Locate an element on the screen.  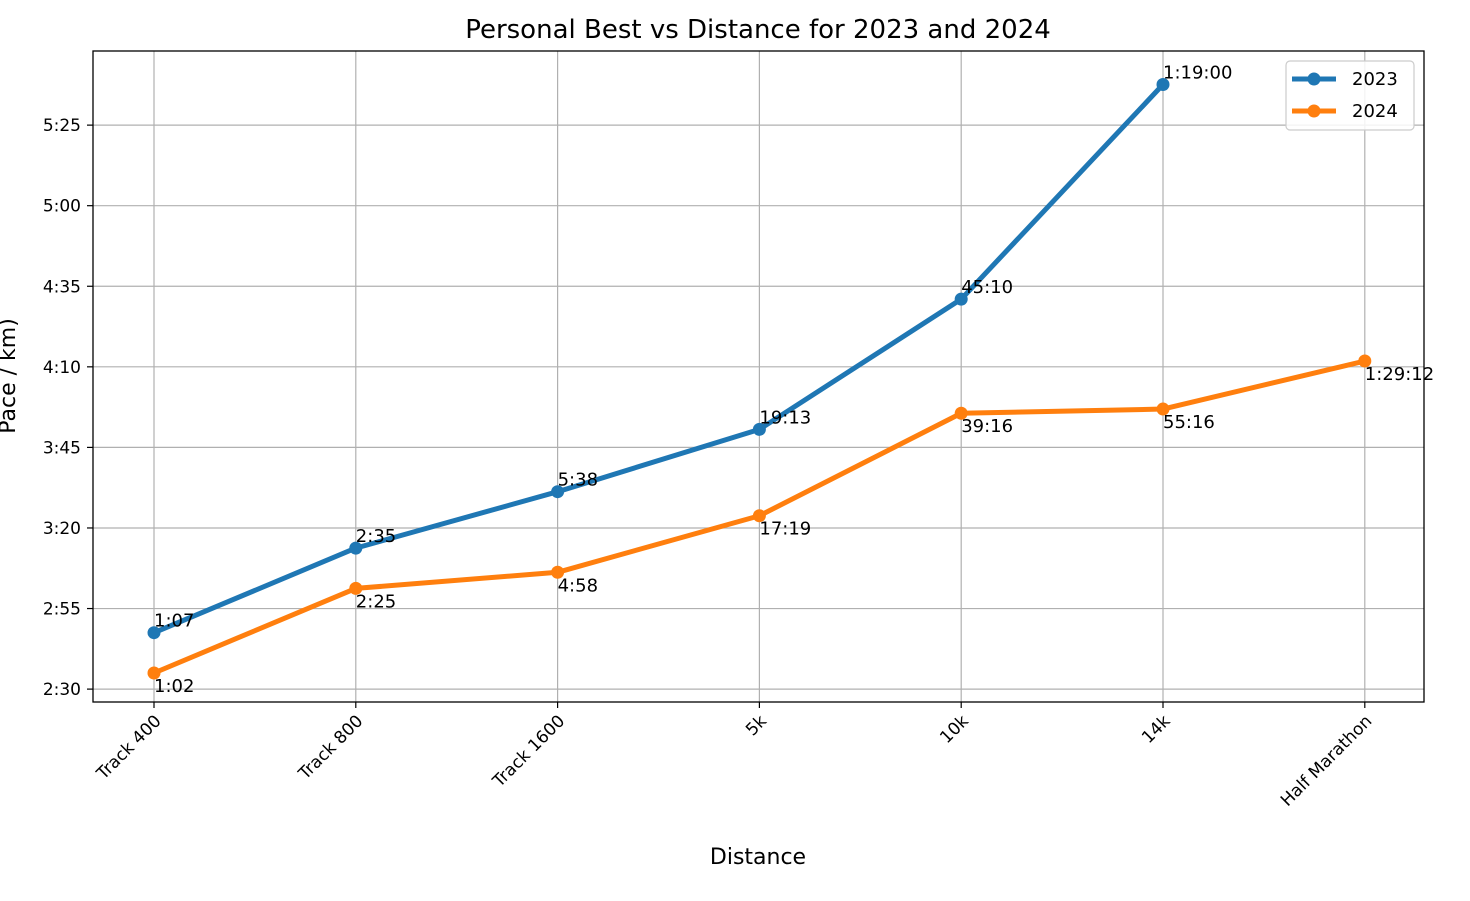
data-label-2024: 2:25 is located at coordinates (376, 601).